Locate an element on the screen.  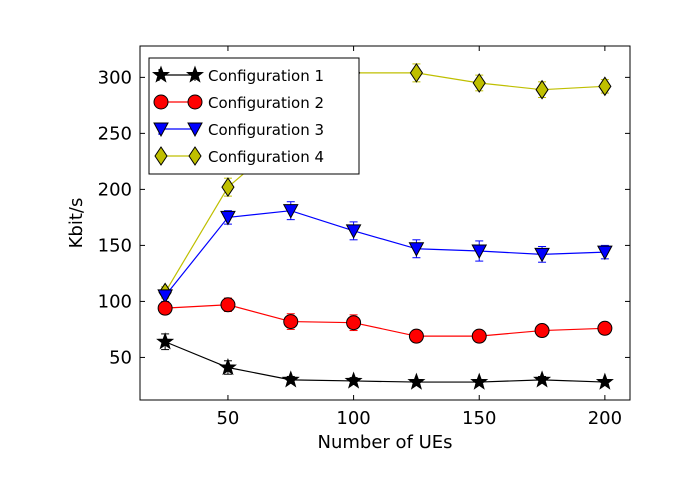
y-tick-label: 250 is located at coordinates (115, 133).